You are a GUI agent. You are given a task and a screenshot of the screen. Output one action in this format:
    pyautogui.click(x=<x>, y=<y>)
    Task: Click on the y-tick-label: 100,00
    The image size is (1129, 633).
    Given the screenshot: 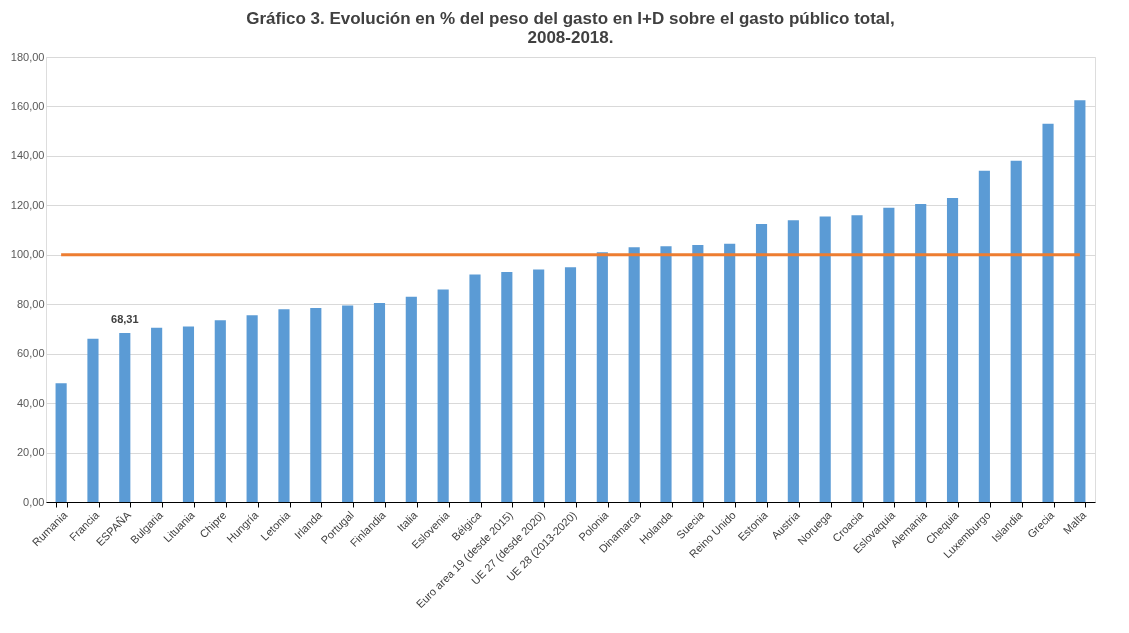 What is the action you would take?
    pyautogui.click(x=27, y=254)
    